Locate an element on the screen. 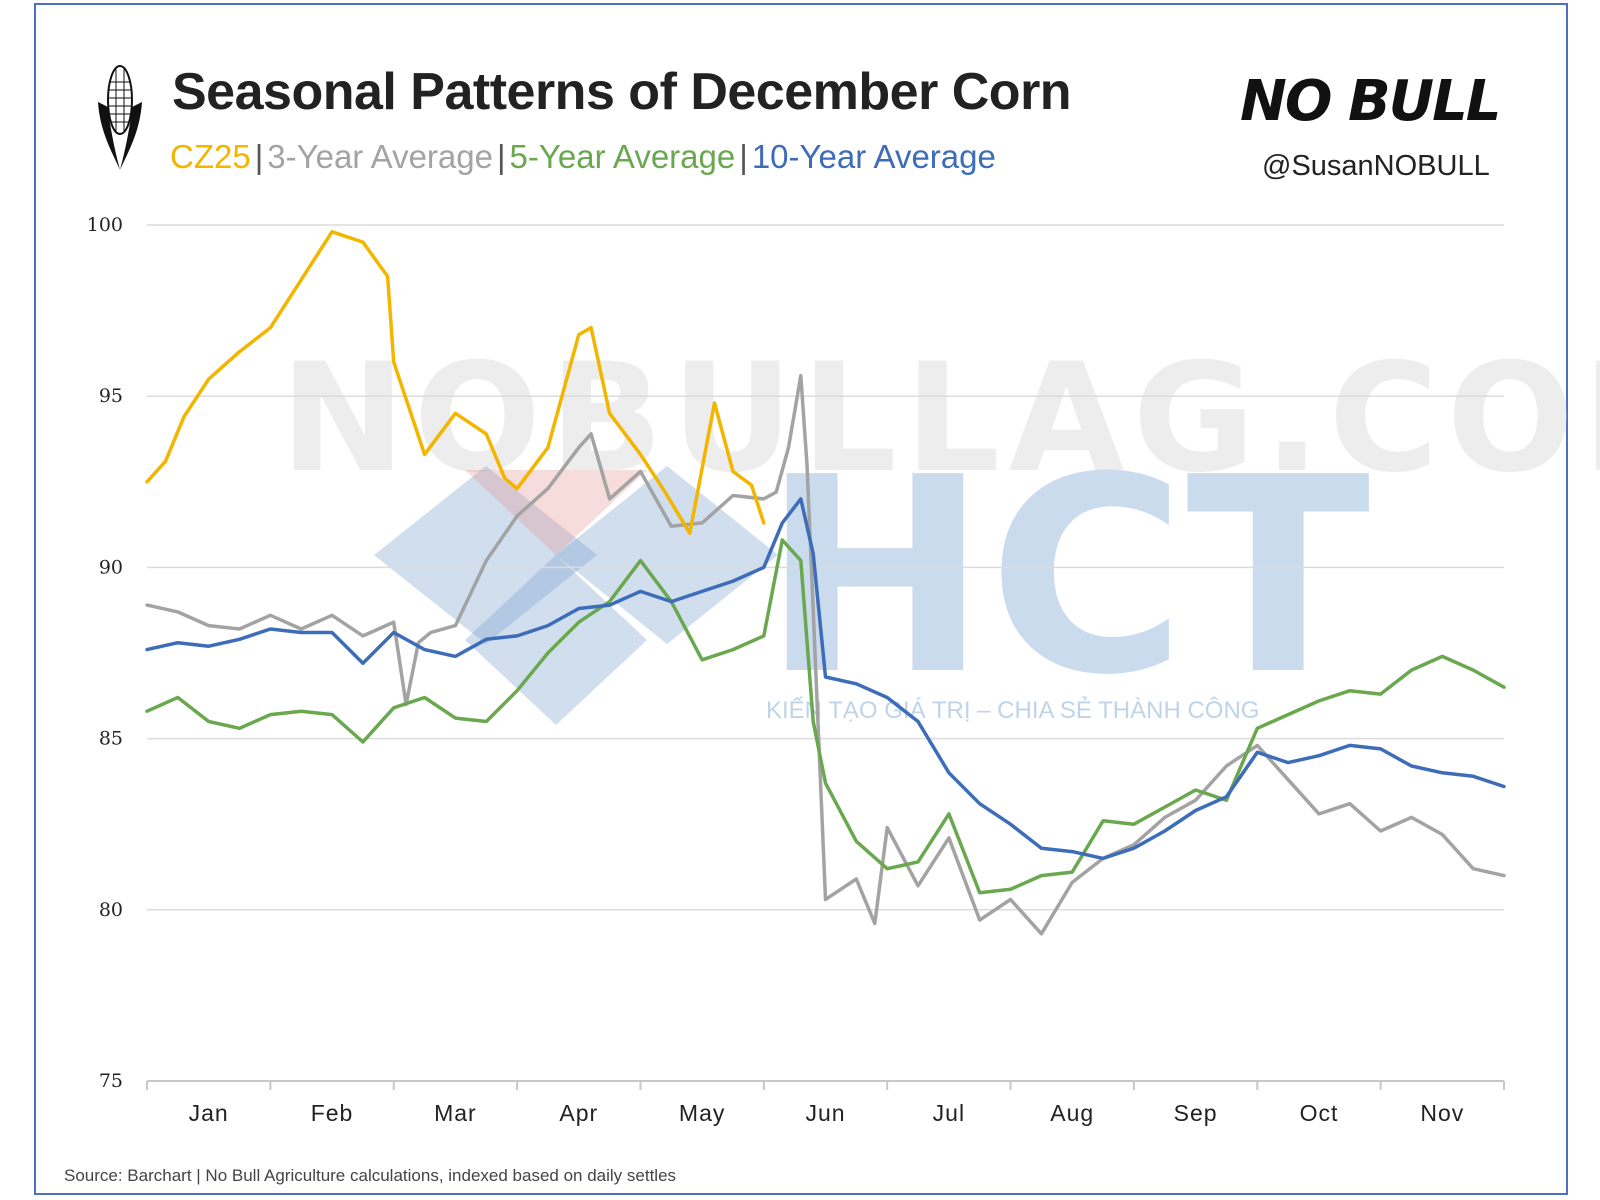 Image resolution: width=1600 pixels, height=1200 pixels. legend-cz25: CZ25 is located at coordinates (210, 156).